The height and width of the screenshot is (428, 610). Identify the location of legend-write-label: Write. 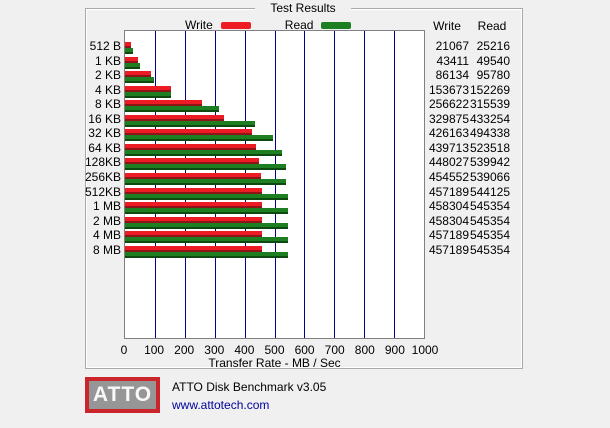
(199, 25).